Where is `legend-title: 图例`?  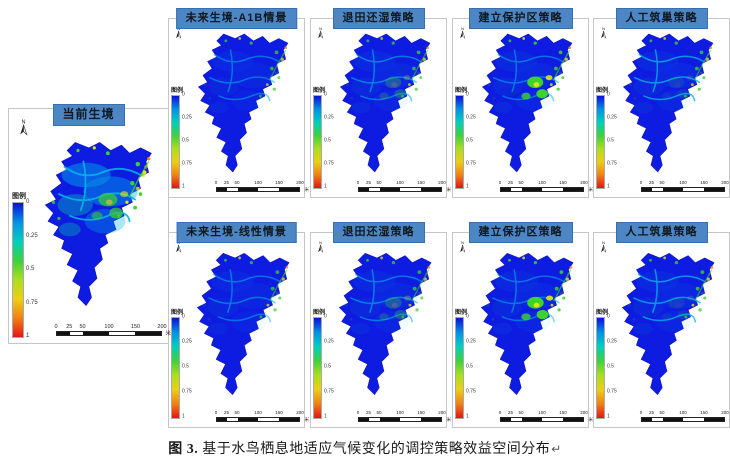
legend-title: 图例 is located at coordinates (602, 313).